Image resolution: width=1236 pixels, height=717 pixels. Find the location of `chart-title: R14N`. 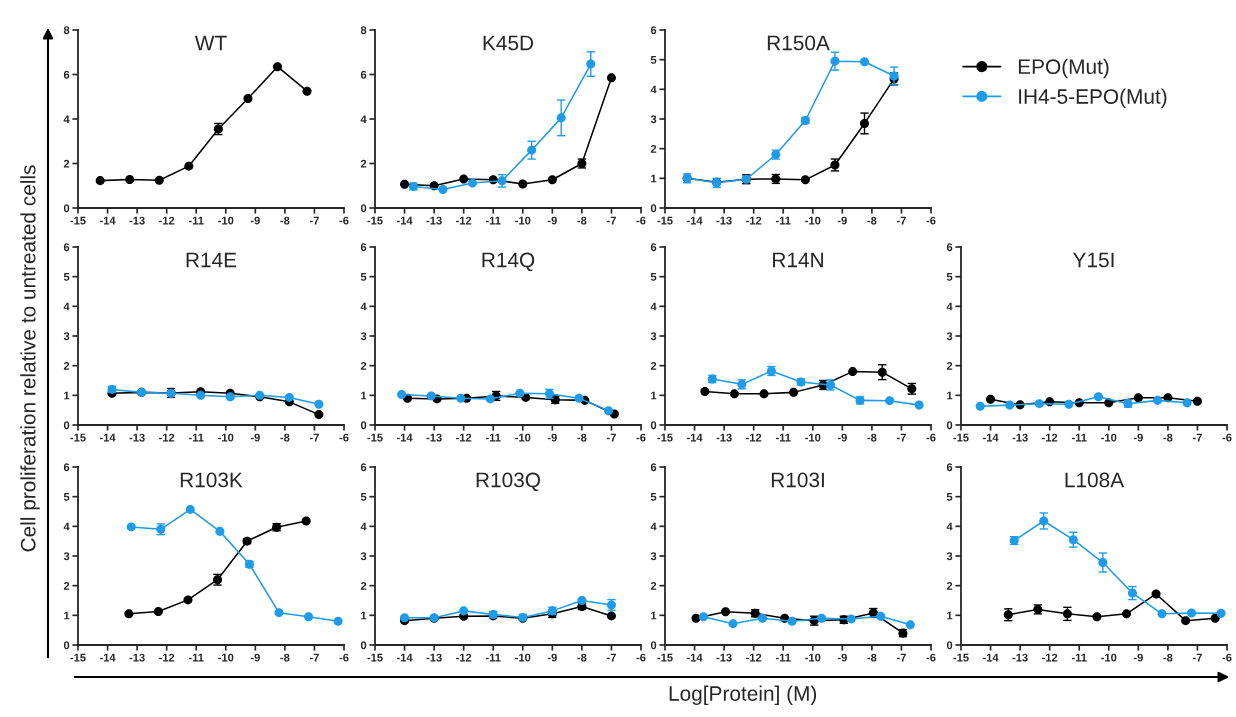

chart-title: R14N is located at coordinates (798, 260).